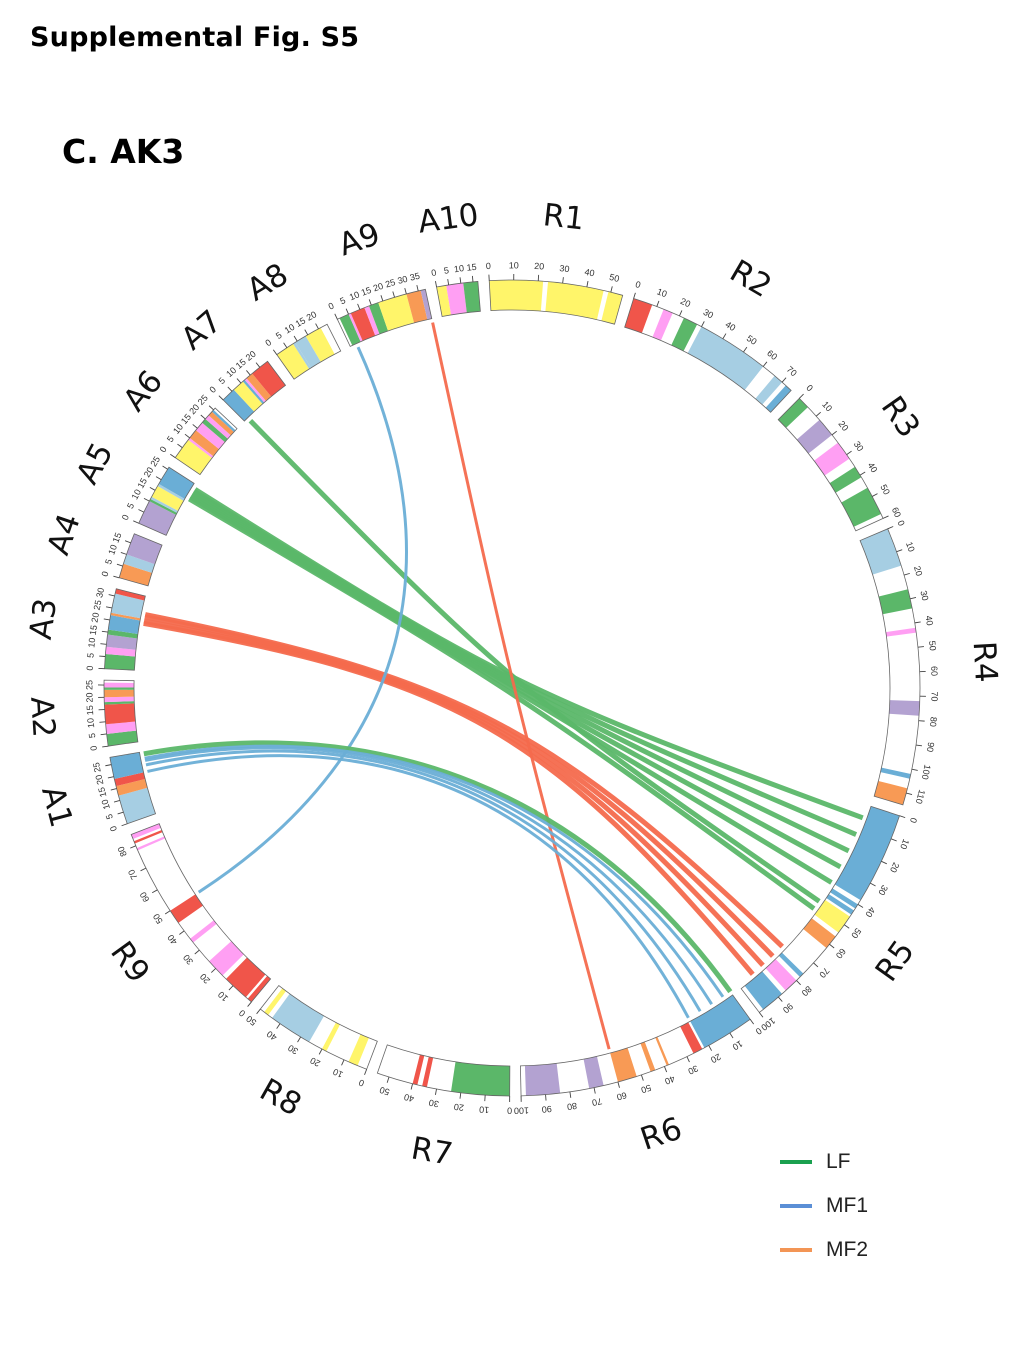  What do you see at coordinates (96, 618) in the screenshot?
I see `tick-label-a3-20: 20` at bounding box center [96, 618].